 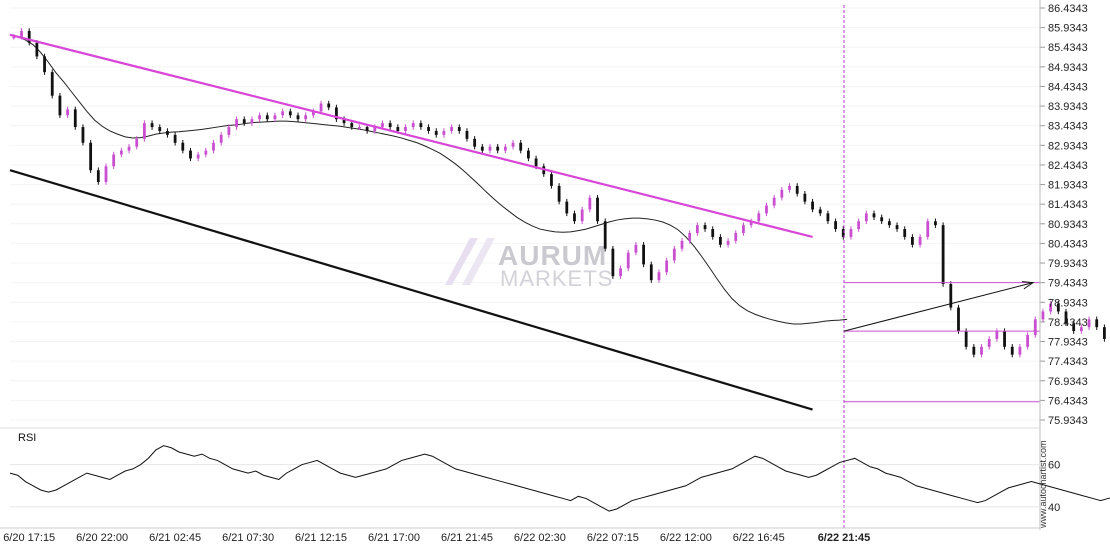 What do you see at coordinates (1054, 466) in the screenshot?
I see `rsi-tick-label: 60` at bounding box center [1054, 466].